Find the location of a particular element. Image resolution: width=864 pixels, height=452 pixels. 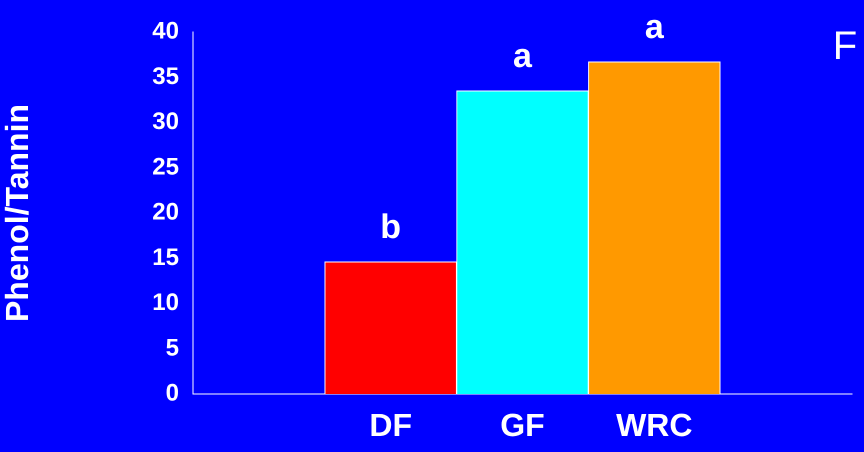

x-tick-label: WRC is located at coordinates (654, 425).